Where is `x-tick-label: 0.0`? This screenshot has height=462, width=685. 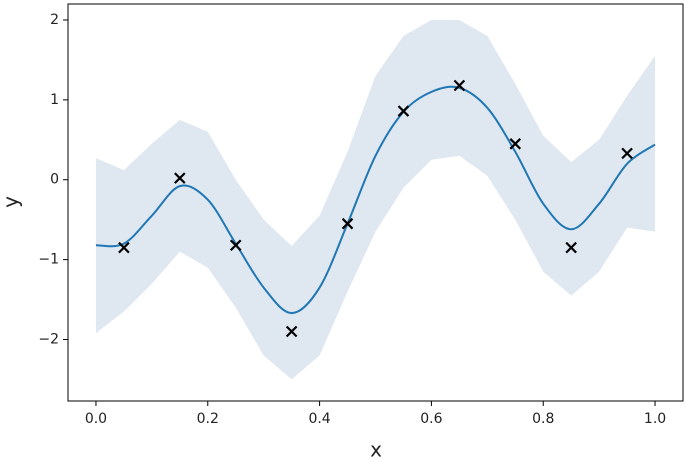 x-tick-label: 0.0 is located at coordinates (96, 419).